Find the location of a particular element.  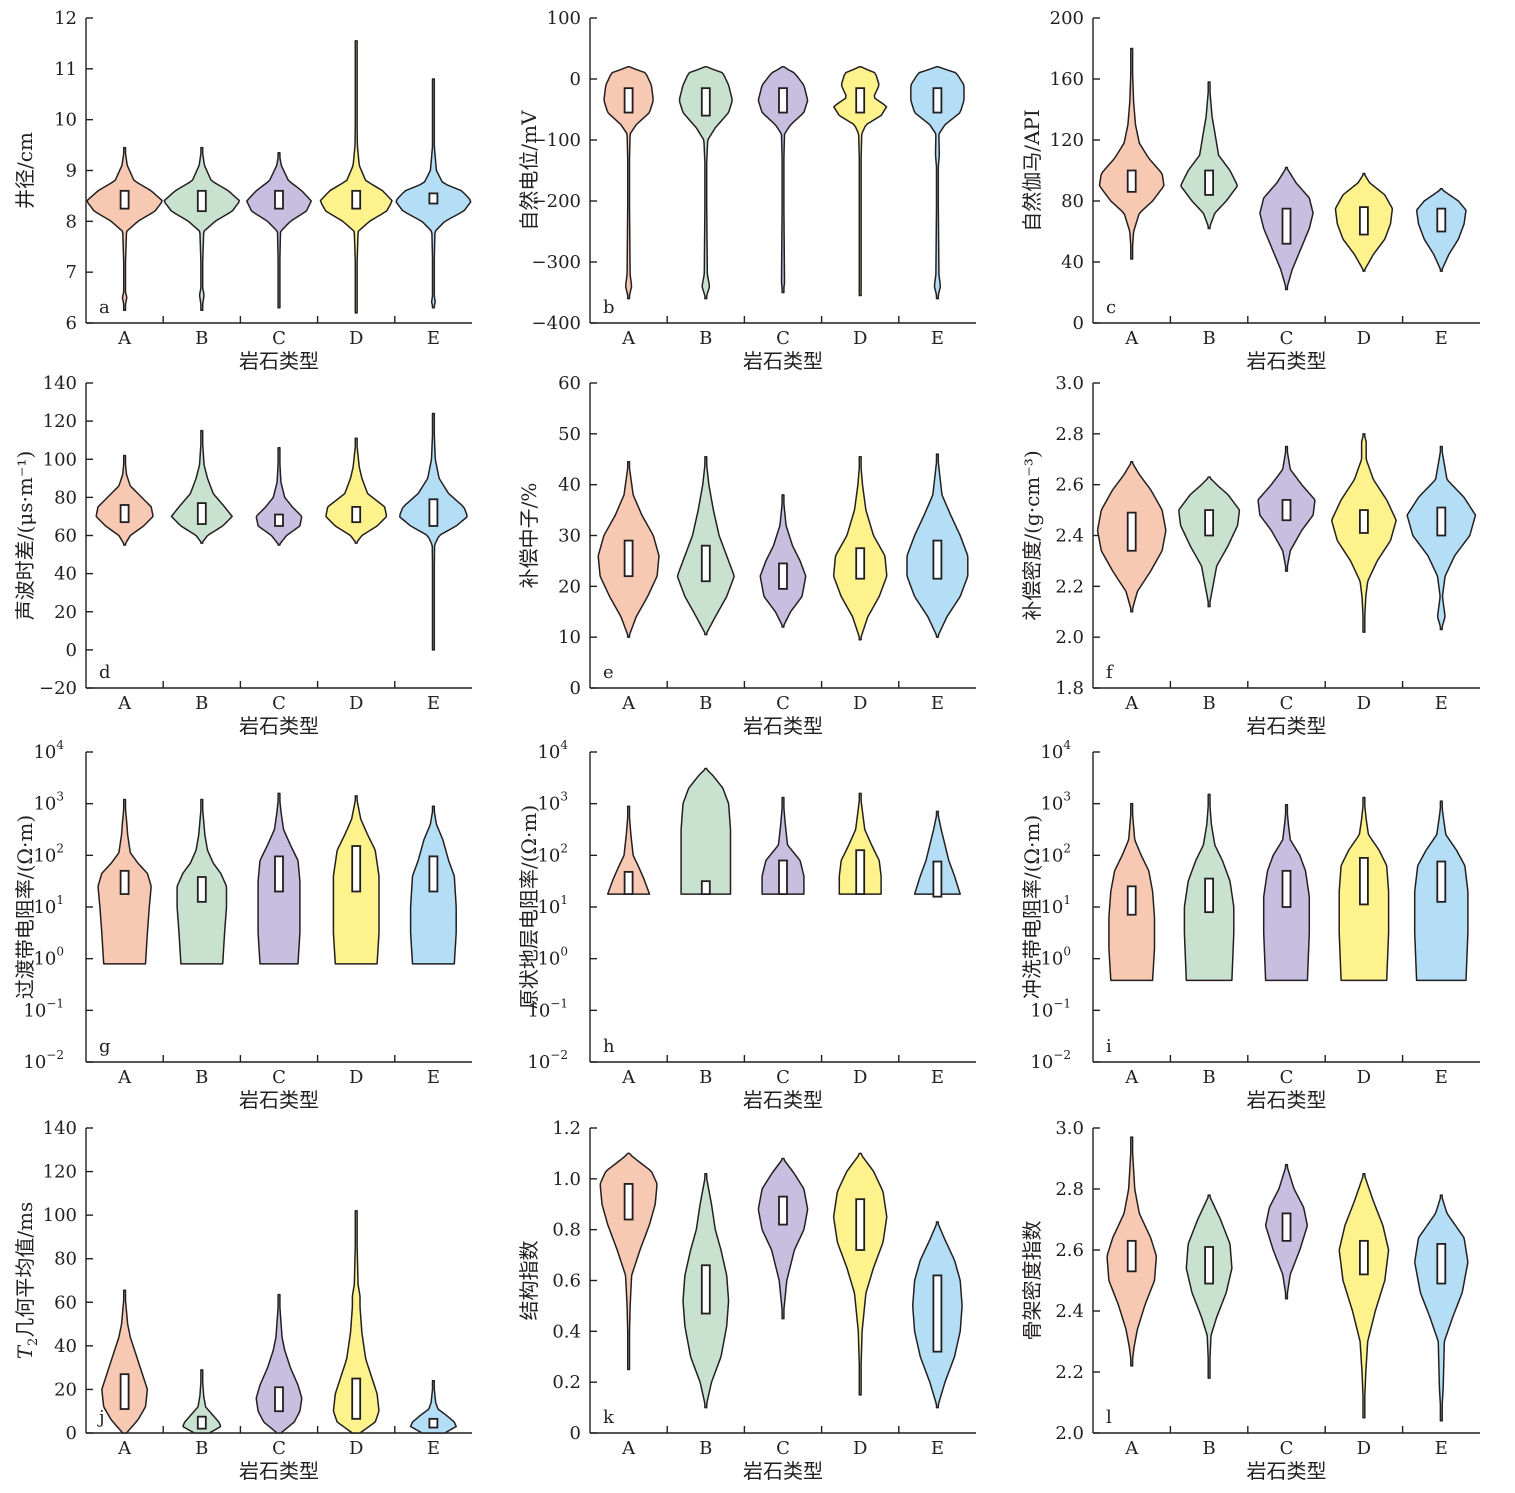

panel-b: −400 −300 −200 −100 0 100 岩石类型 自然电位/mV bA B C D E is located at coordinates (746, 190).